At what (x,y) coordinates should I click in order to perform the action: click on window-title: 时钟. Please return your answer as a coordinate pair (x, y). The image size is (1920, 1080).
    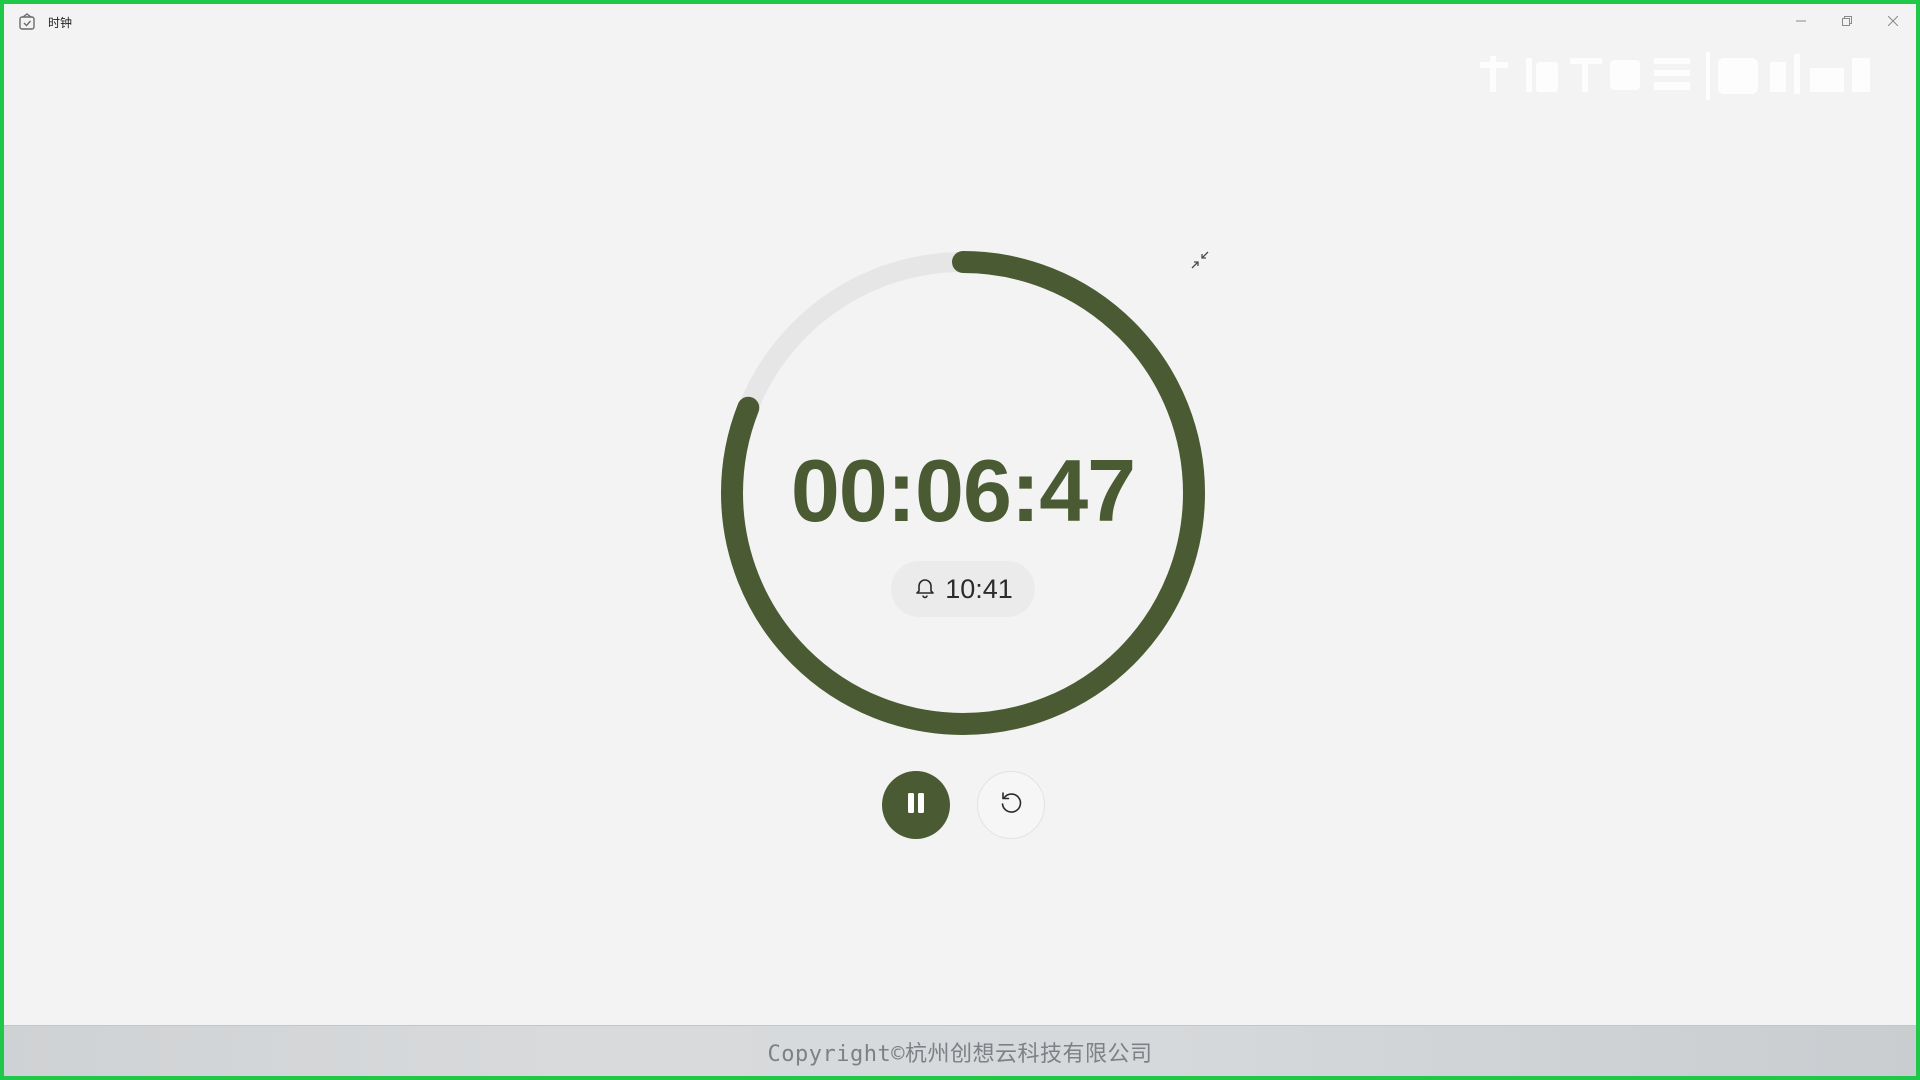
    Looking at the image, I should click on (60, 23).